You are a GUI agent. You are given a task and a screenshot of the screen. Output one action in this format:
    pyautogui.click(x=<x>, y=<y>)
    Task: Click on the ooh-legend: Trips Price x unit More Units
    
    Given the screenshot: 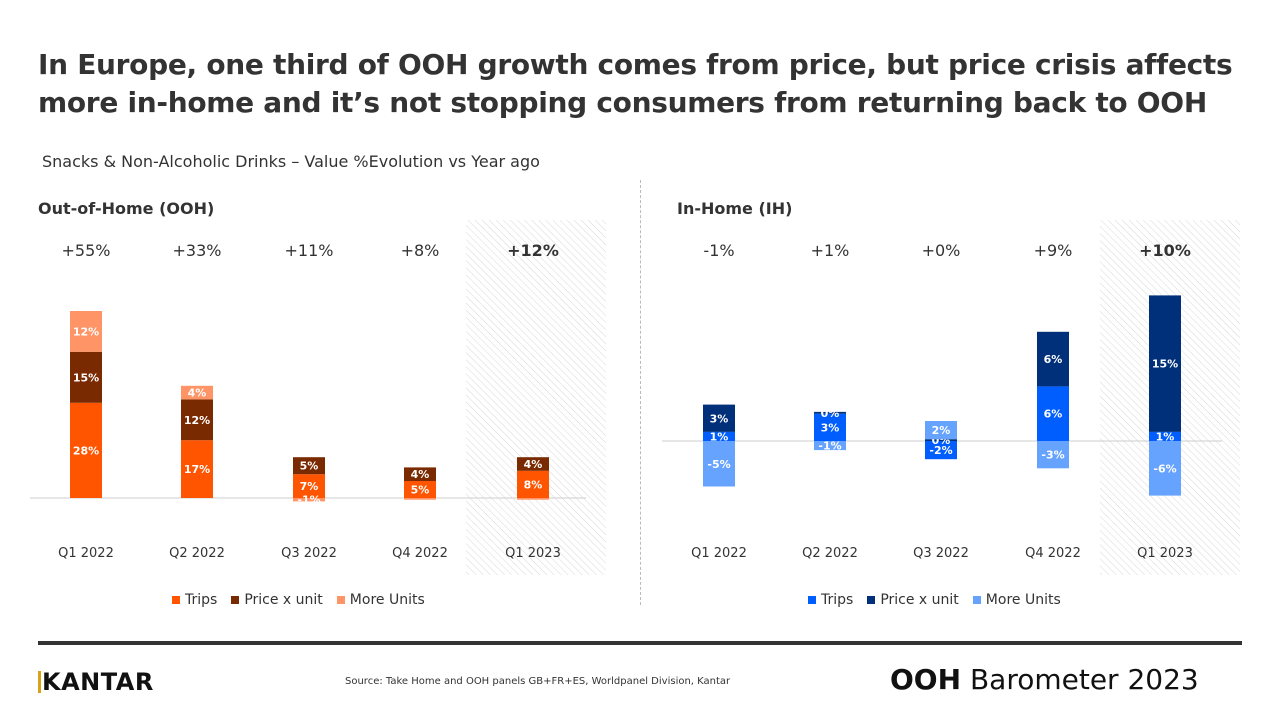 What is the action you would take?
    pyautogui.click(x=298, y=600)
    